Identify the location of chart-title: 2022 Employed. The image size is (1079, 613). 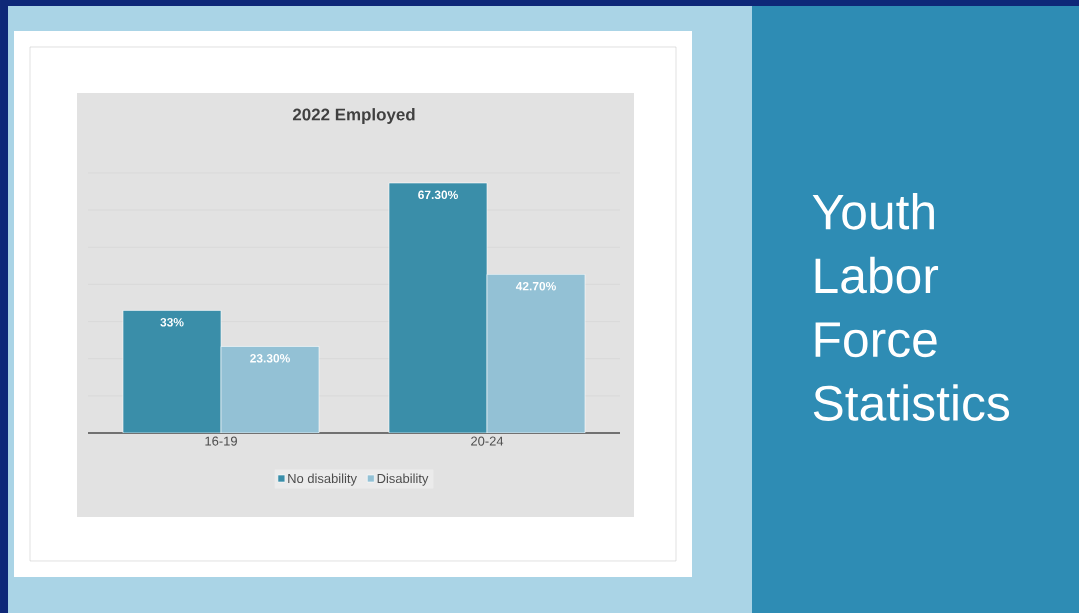
(353, 116).